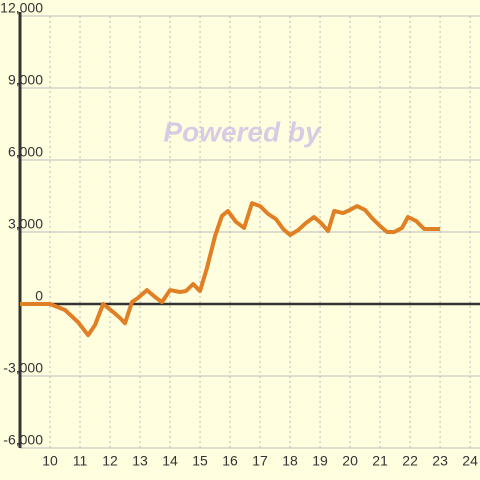 The height and width of the screenshot is (480, 480). What do you see at coordinates (380, 461) in the screenshot?
I see `x-tick-label: 21` at bounding box center [380, 461].